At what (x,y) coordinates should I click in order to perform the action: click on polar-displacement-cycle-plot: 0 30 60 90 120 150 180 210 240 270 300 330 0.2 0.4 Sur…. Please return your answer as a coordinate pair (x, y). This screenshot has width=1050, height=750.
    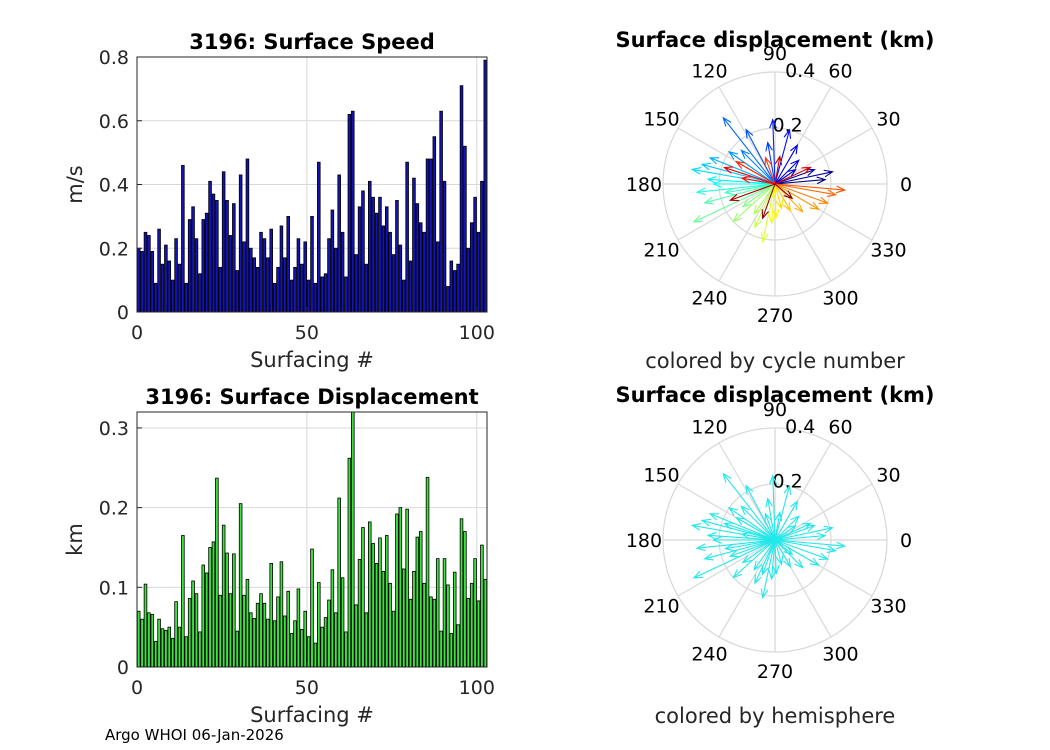
    Looking at the image, I should click on (774, 200).